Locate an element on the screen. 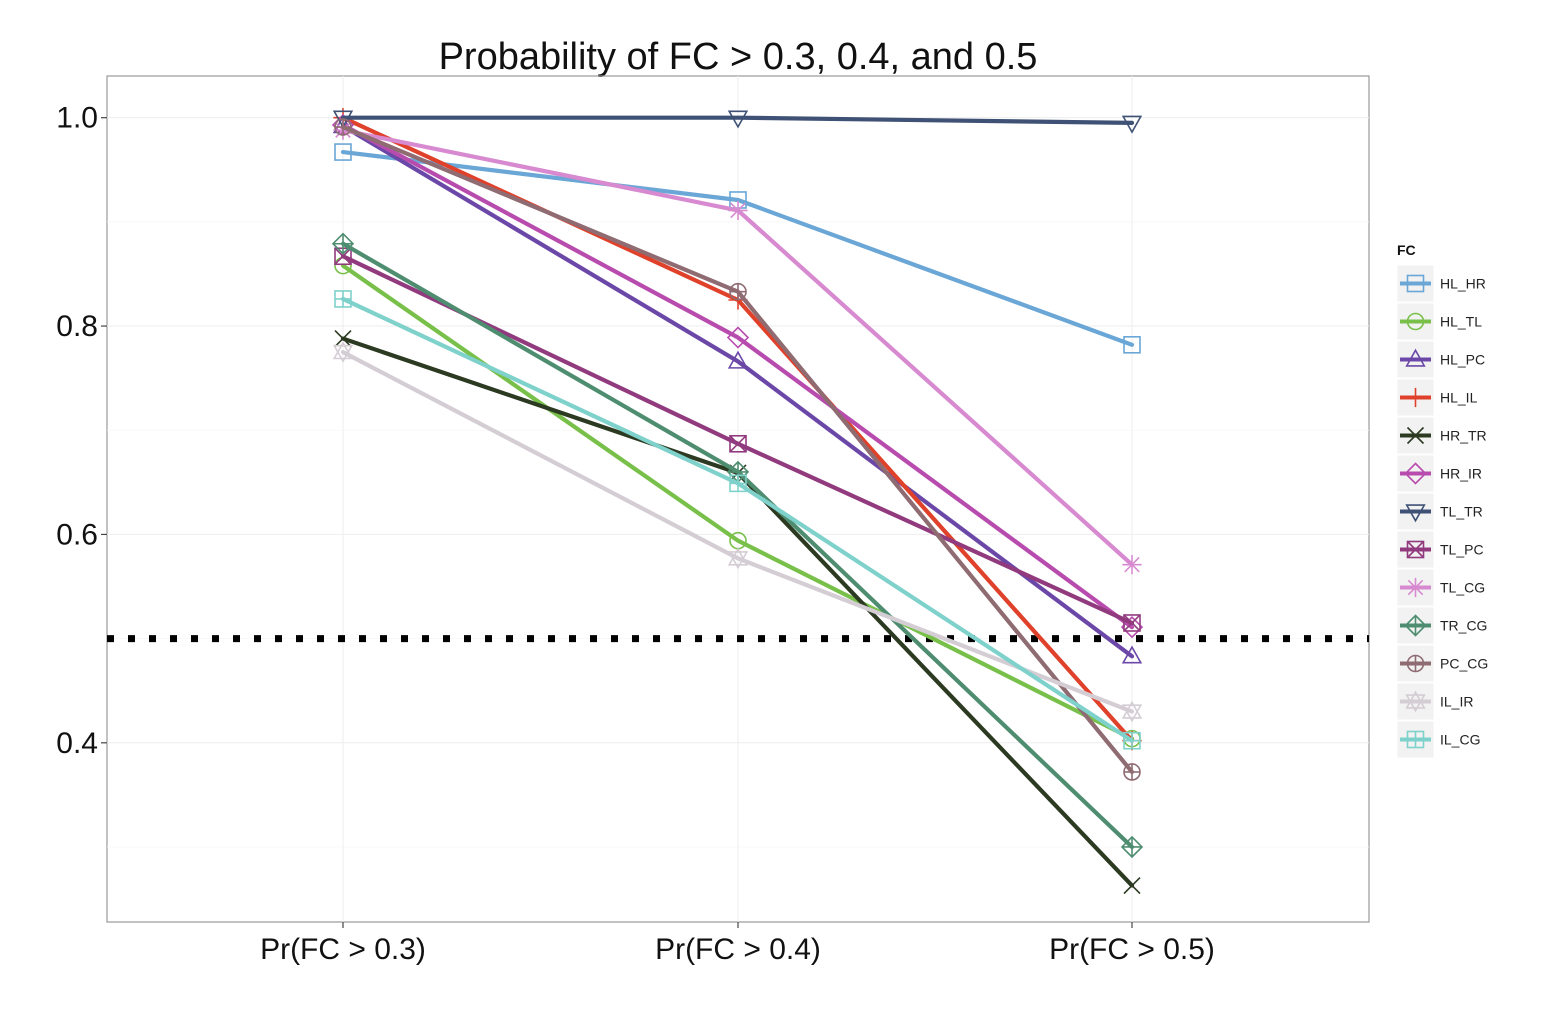 The width and height of the screenshot is (1557, 1015). legend-label: IL_IR is located at coordinates (1456, 702).